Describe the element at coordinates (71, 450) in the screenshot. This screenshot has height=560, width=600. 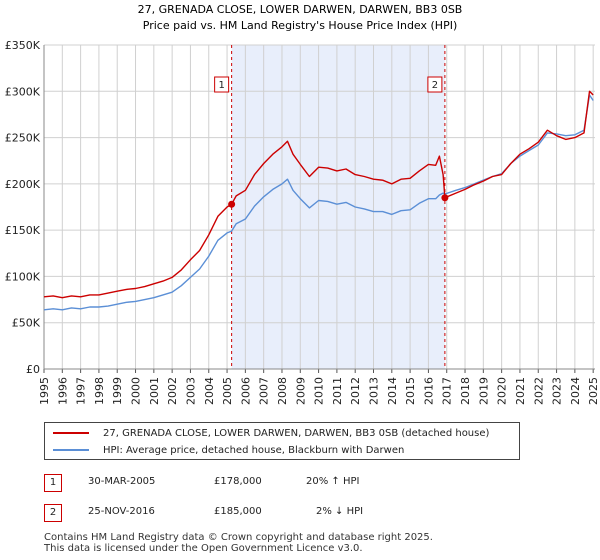
I see `legend-swatch-hpi` at that location.